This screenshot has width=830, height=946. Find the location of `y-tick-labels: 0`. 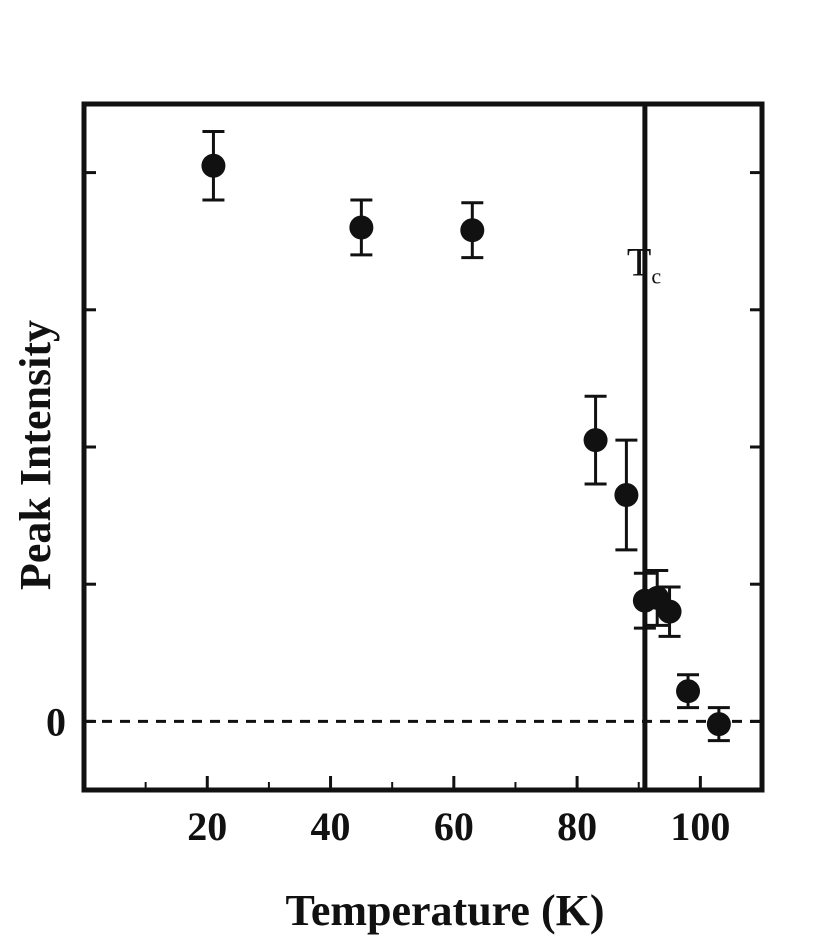

y-tick-labels: 0 is located at coordinates (56, 721).